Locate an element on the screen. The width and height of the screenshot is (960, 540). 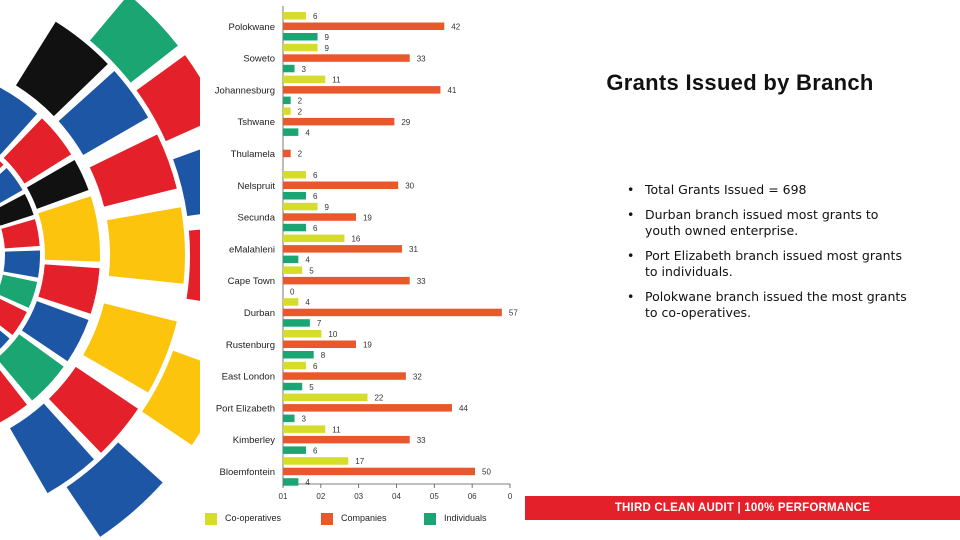
legend-swatch-companies is located at coordinates (327, 518).